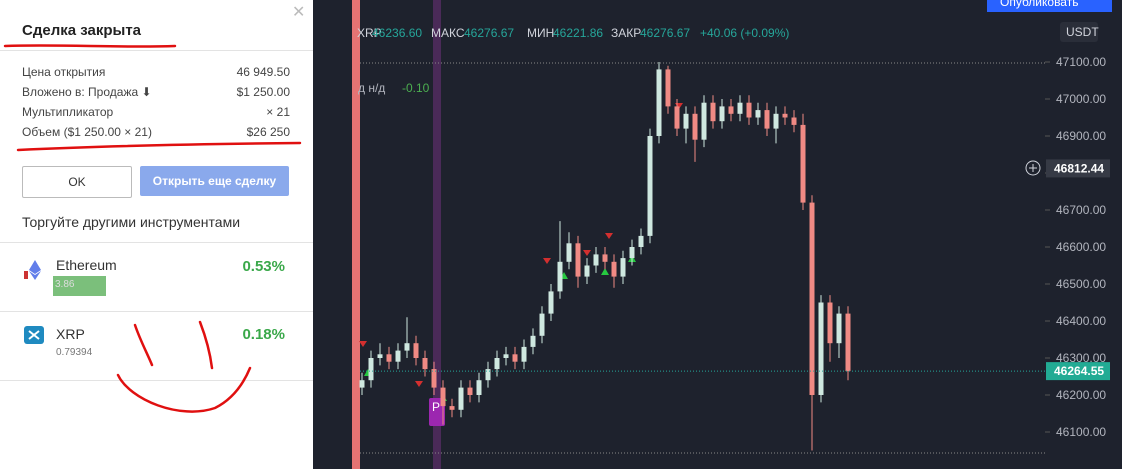  I want to click on row-label: Объем ($1 250.00 × 21), so click(87, 132).